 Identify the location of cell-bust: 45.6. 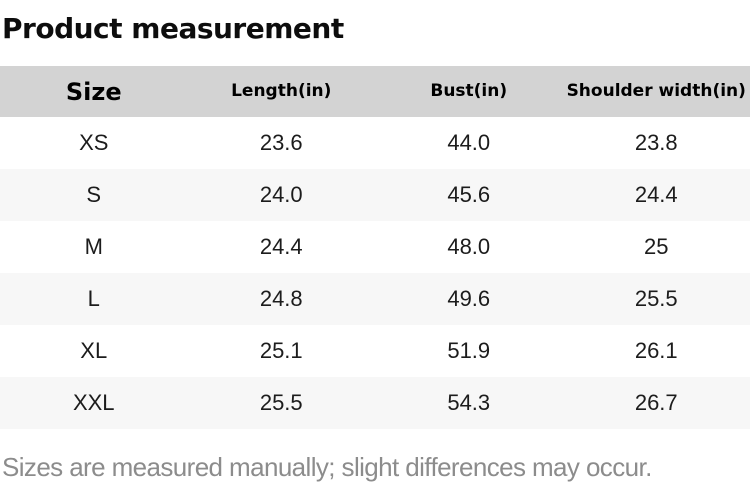
(469, 194).